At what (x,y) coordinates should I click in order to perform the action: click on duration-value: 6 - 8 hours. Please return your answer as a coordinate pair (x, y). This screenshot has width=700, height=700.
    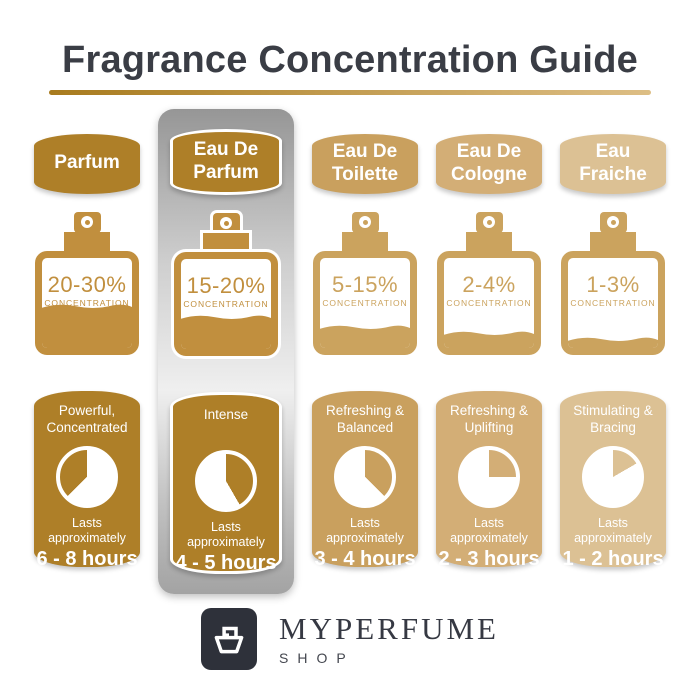
    Looking at the image, I should click on (87, 558).